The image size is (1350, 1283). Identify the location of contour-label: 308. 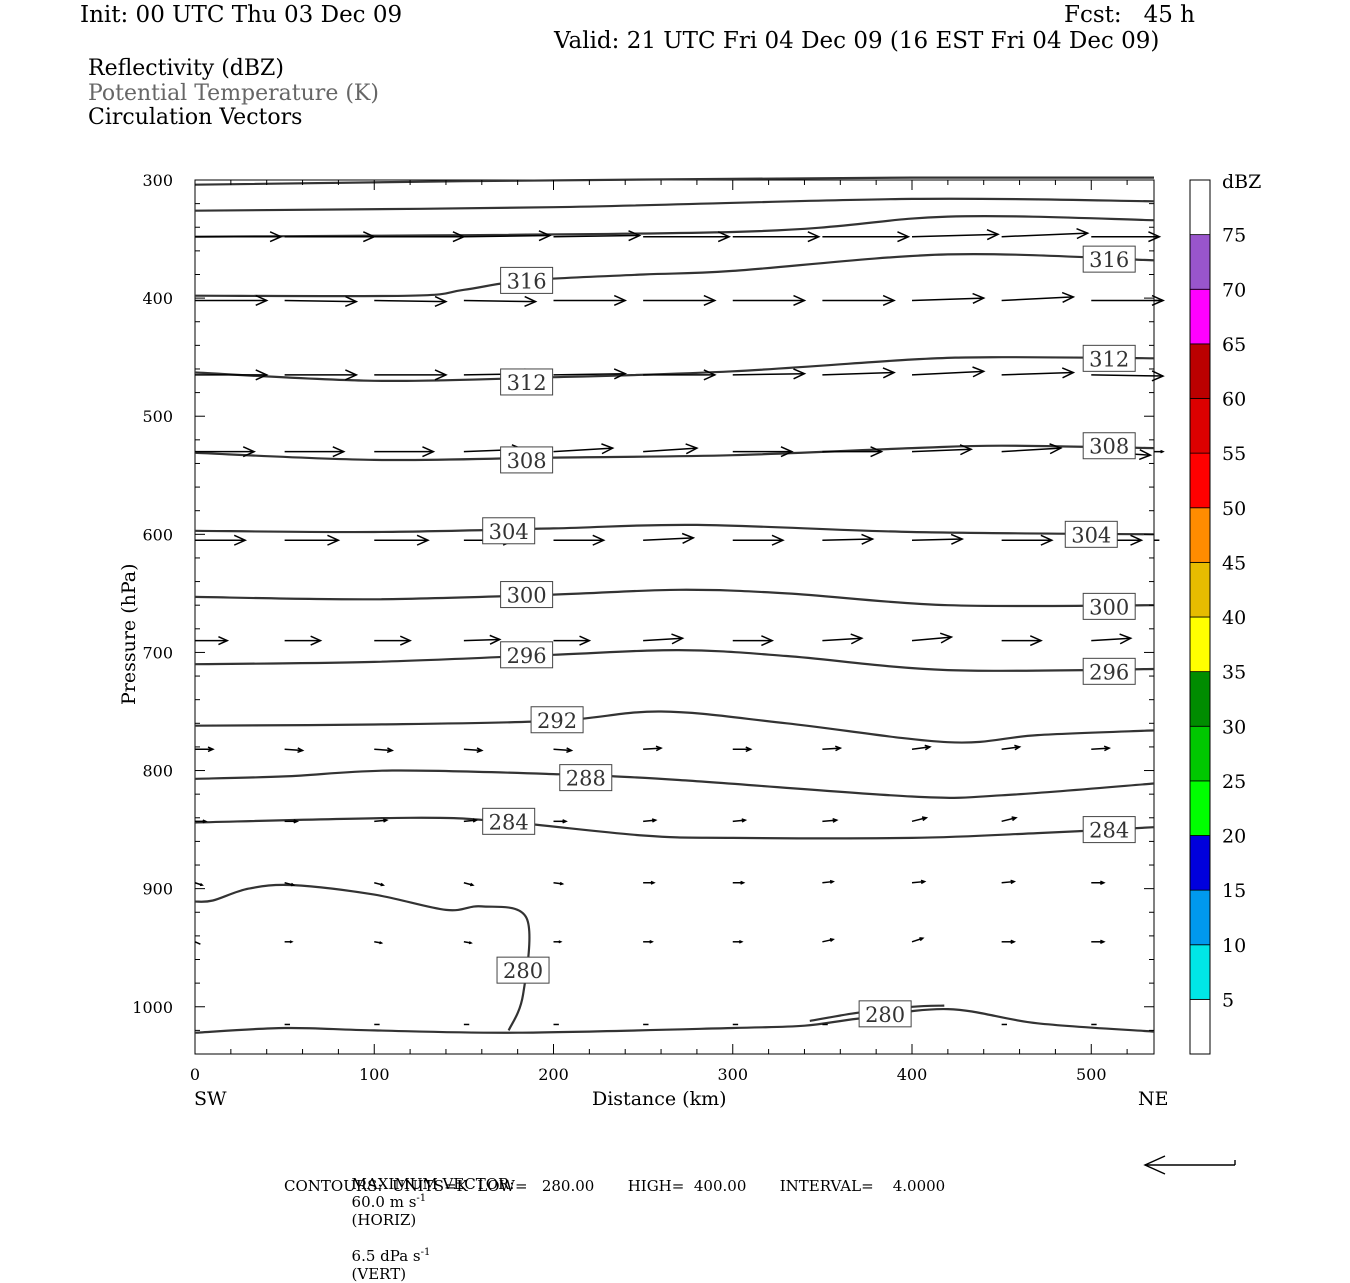
(1109, 447).